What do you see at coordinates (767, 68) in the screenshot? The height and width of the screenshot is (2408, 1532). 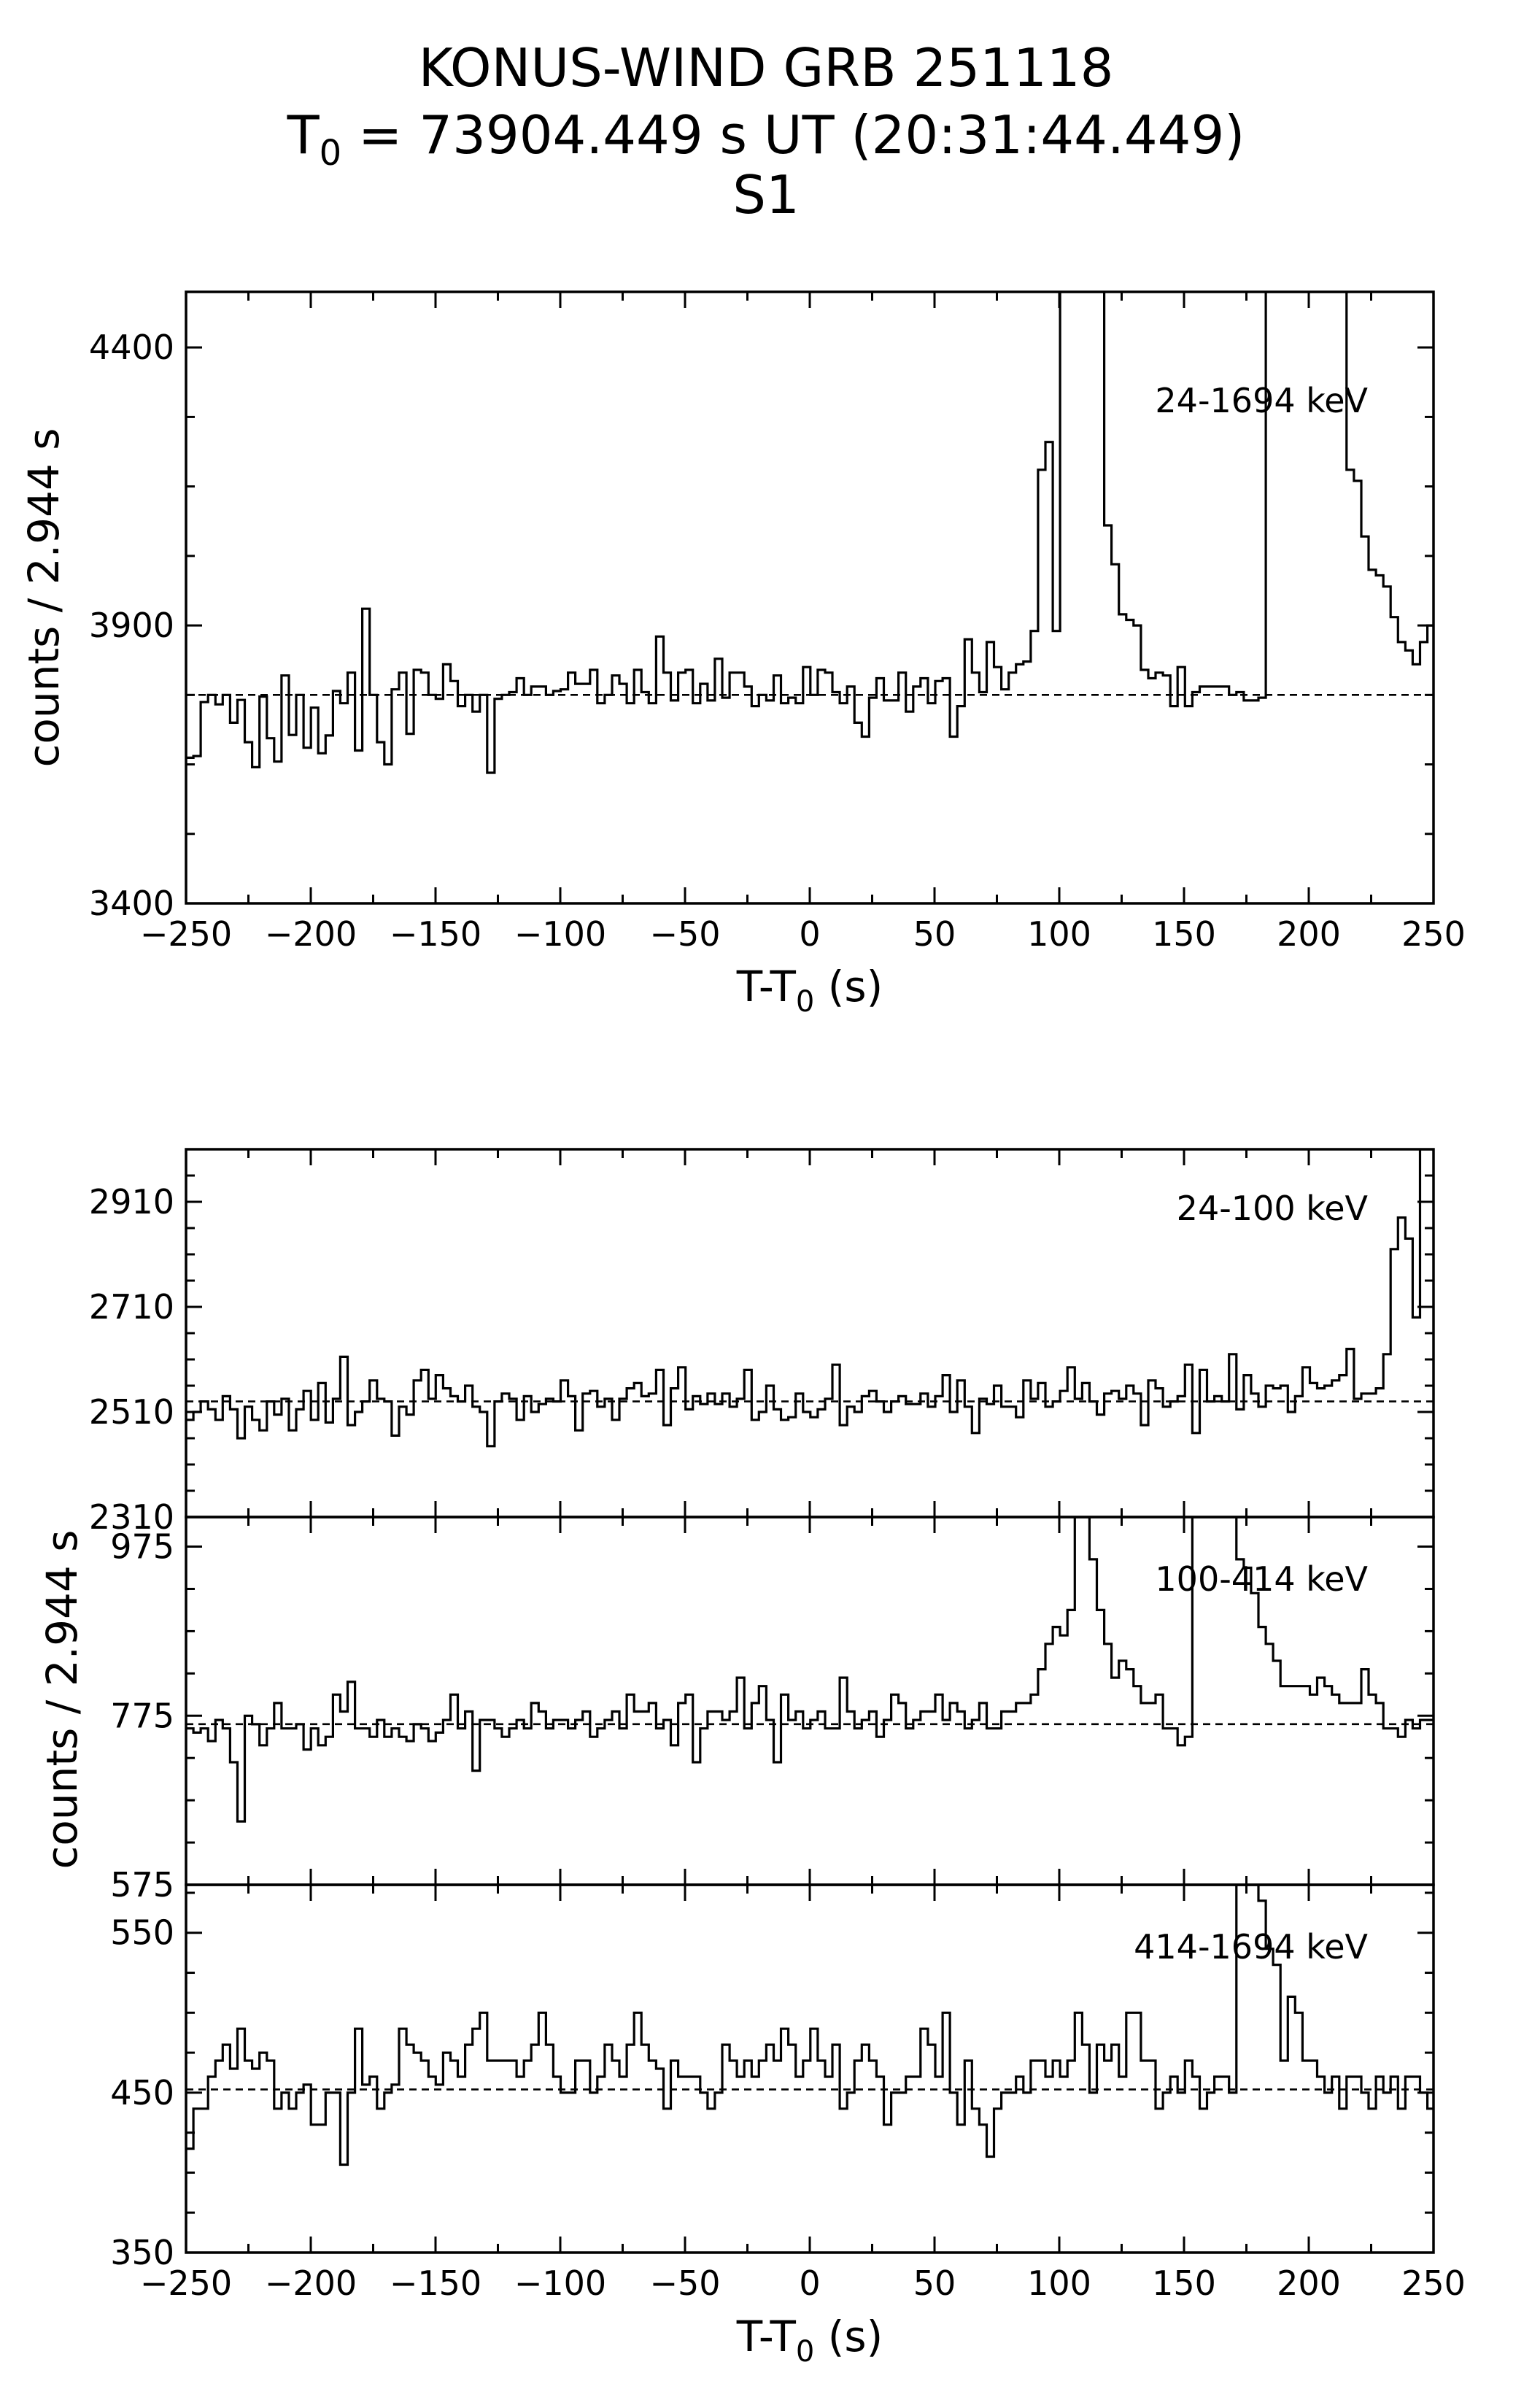 I see `title-line-1: KONUS-WIND GRB 251118` at bounding box center [767, 68].